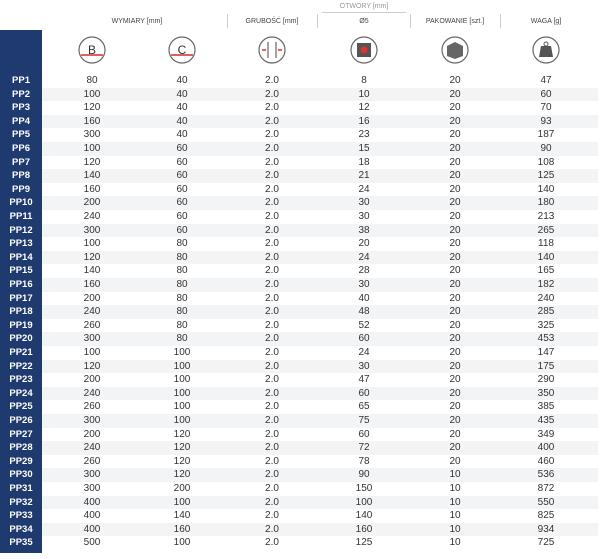 The width and height of the screenshot is (600, 559). I want to click on row-label: PP28, so click(21, 448).